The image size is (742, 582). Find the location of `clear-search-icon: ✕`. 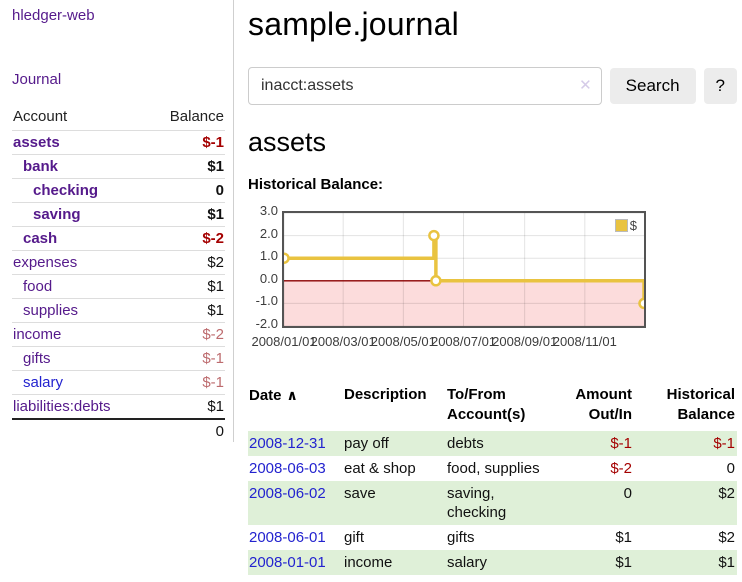

clear-search-icon: ✕ is located at coordinates (585, 85).